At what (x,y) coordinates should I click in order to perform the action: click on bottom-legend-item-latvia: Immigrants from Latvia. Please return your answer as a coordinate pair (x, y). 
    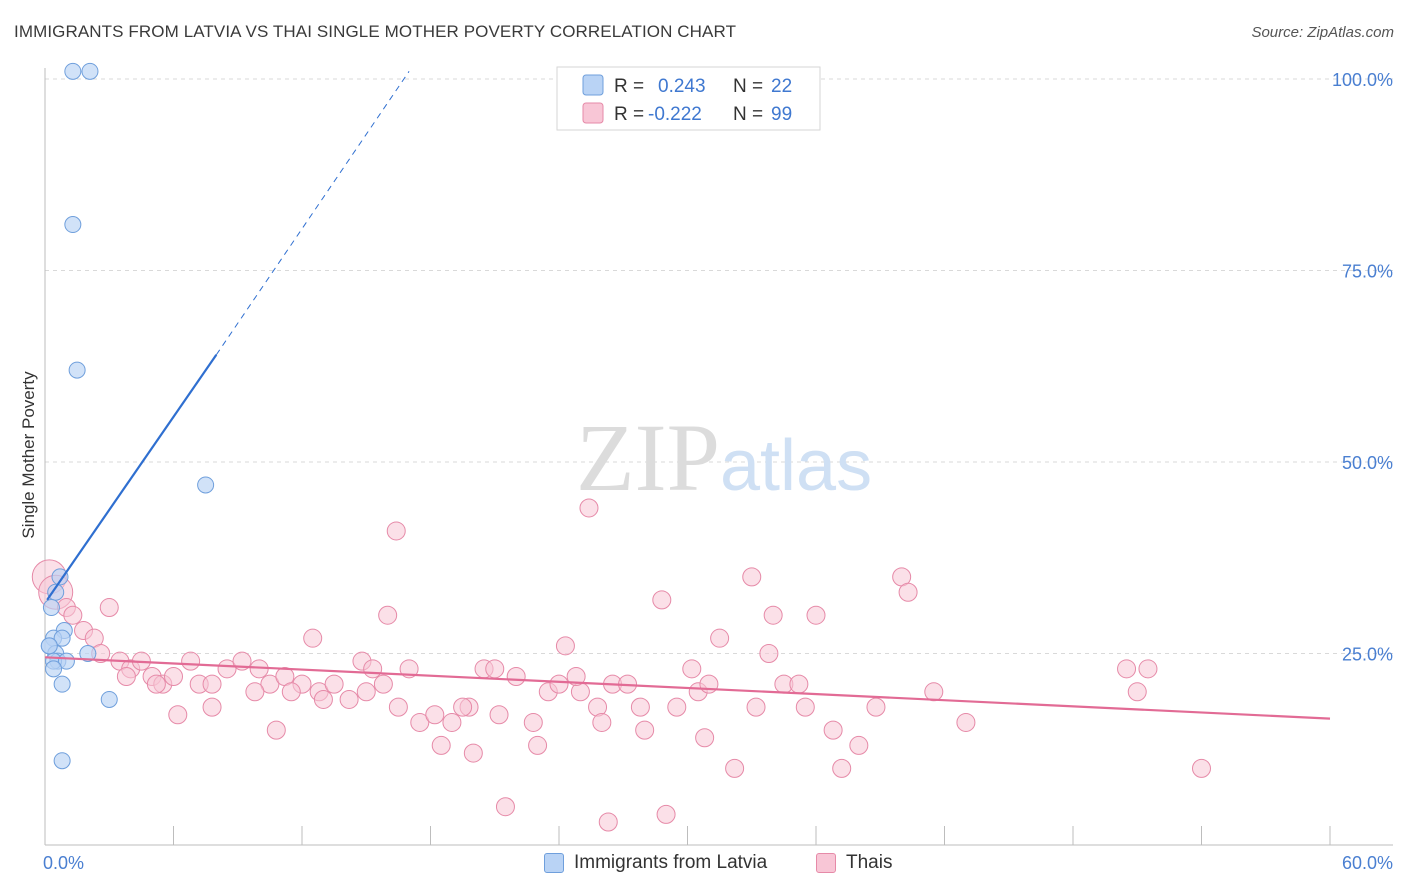
    Looking at the image, I should click on (655, 863).